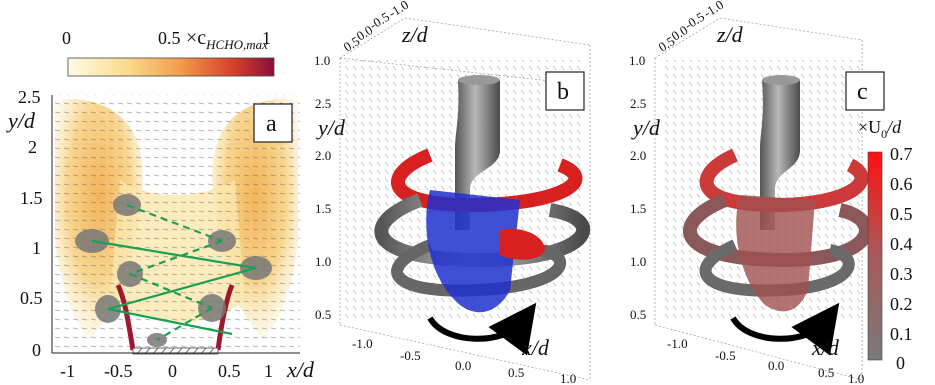 The image size is (935, 385). Describe the element at coordinates (118, 371) in the screenshot. I see `panel-a-xtick: -0.5` at that location.